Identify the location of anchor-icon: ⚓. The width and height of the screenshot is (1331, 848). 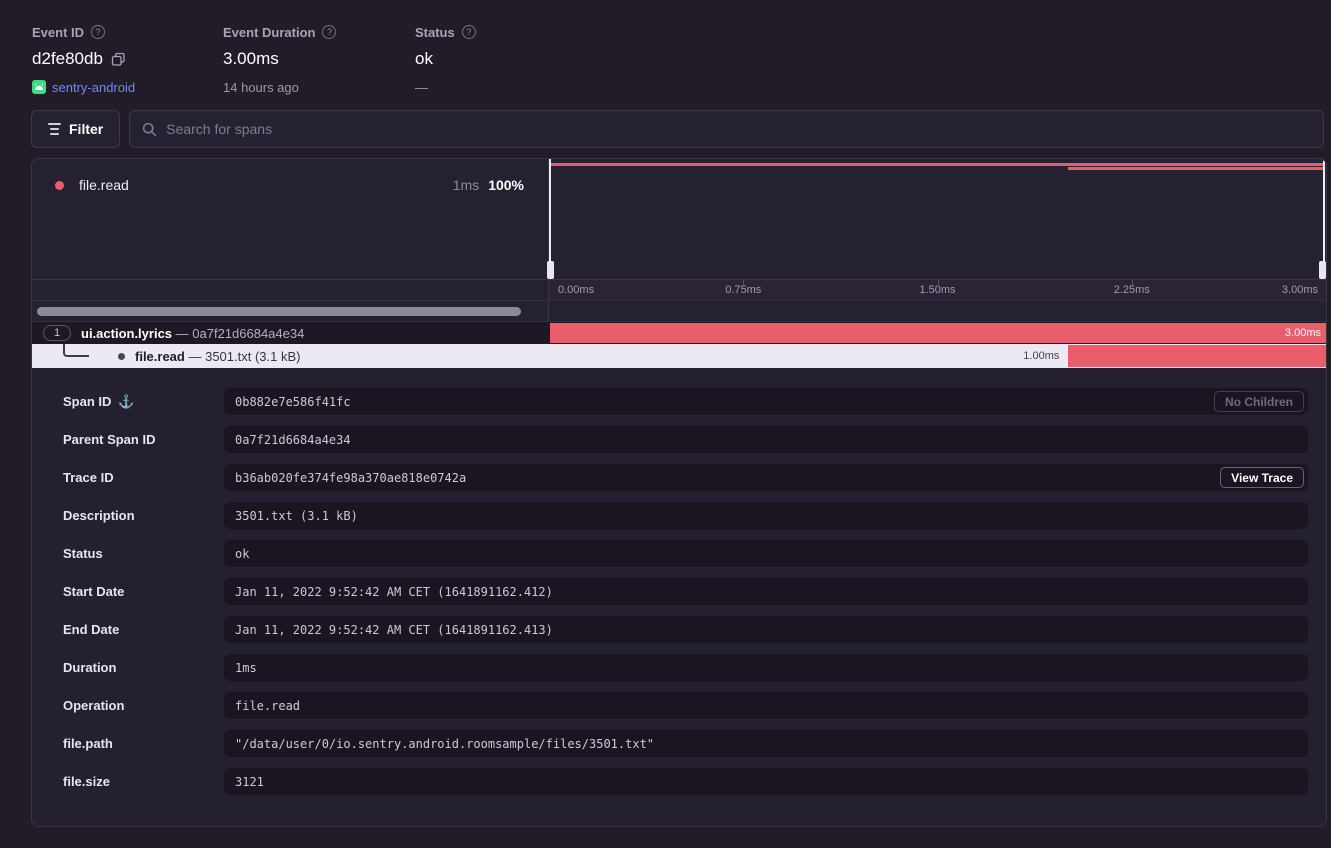
(126, 401).